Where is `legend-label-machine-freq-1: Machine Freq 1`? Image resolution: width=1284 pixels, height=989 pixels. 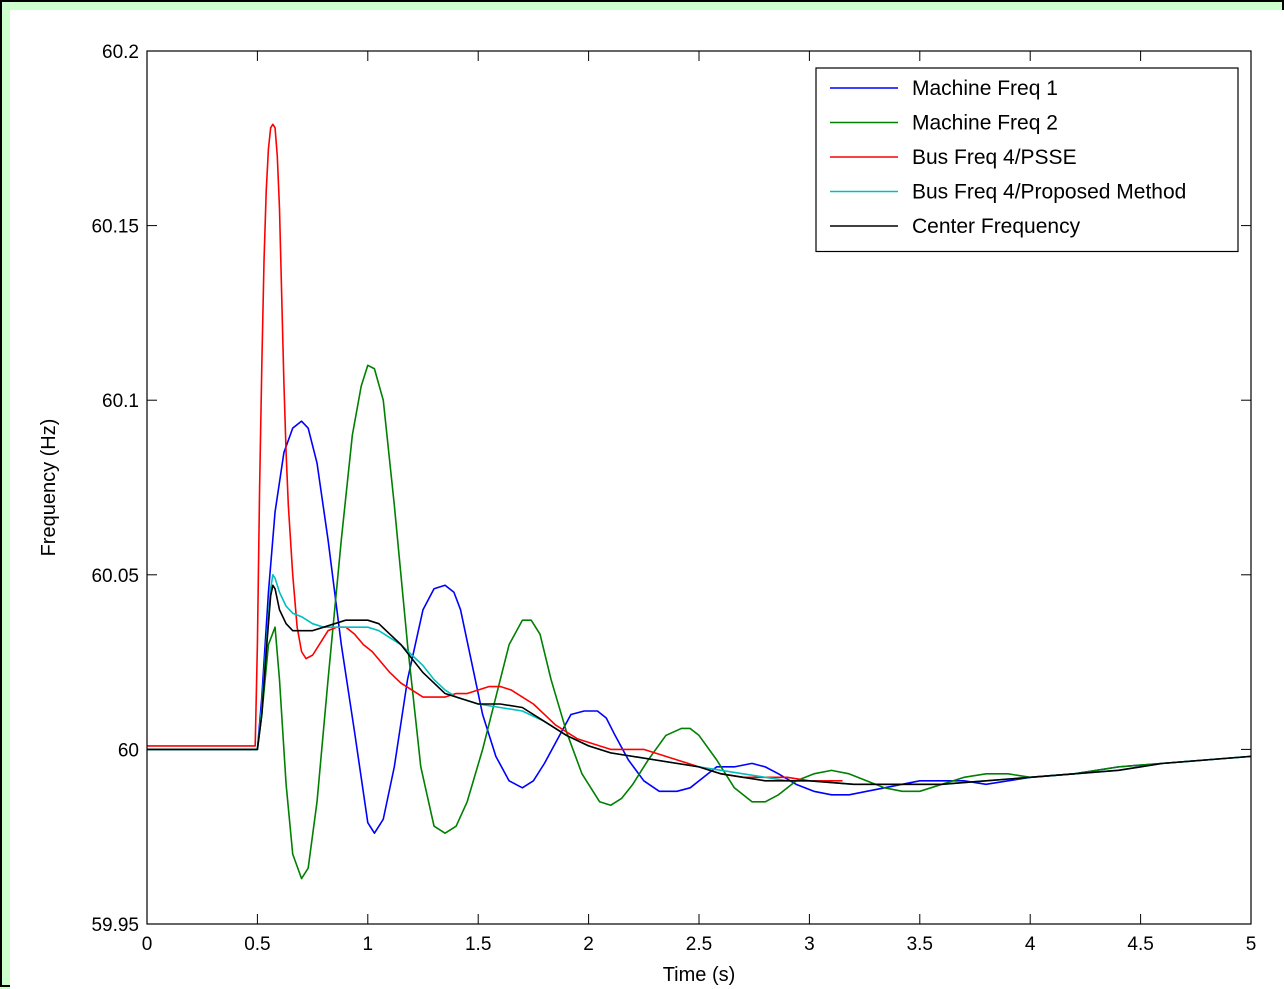 legend-label-machine-freq-1: Machine Freq 1 is located at coordinates (985, 88).